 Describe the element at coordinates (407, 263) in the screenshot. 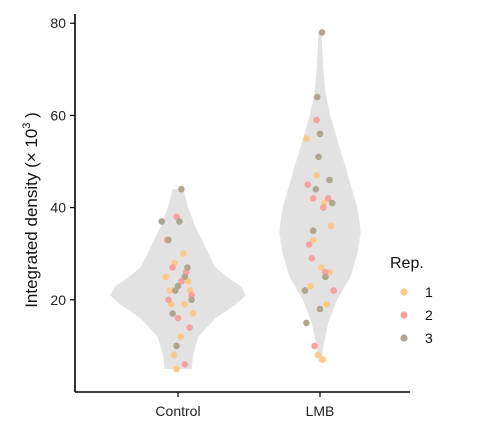

I see `legend-title: Rep.` at that location.